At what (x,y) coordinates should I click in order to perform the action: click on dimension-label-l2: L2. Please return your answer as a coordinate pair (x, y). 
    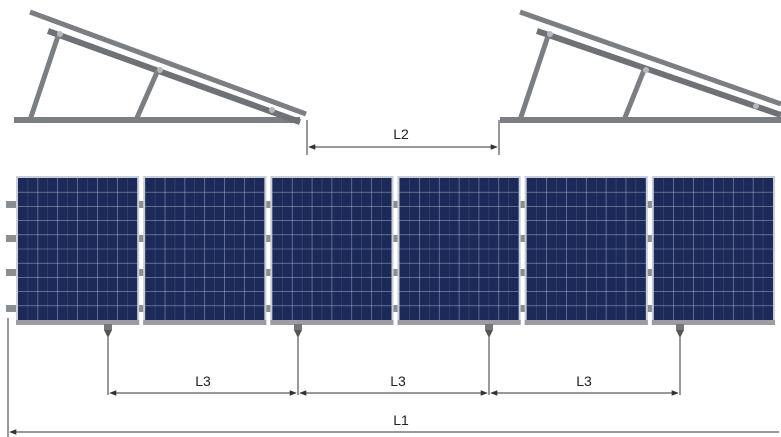
    Looking at the image, I should click on (401, 134).